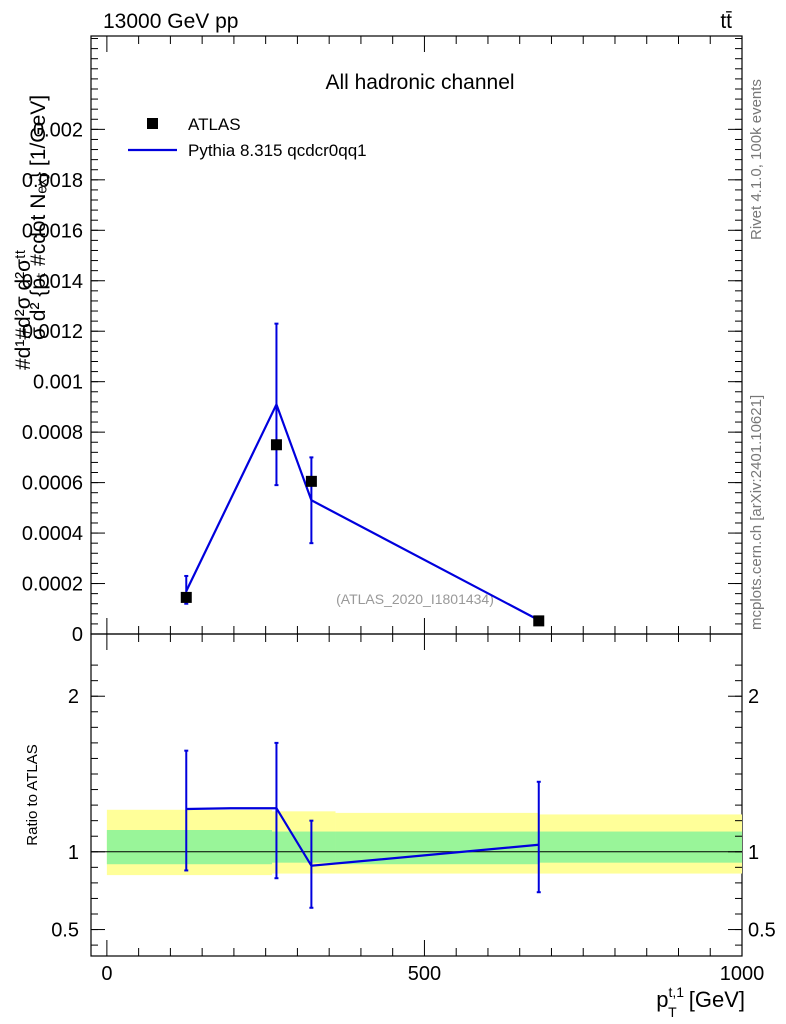 This screenshot has width=786, height=1024. What do you see at coordinates (415, 599) in the screenshot?
I see `analysis-watermark: (ATLAS_2020_I1801434)` at bounding box center [415, 599].